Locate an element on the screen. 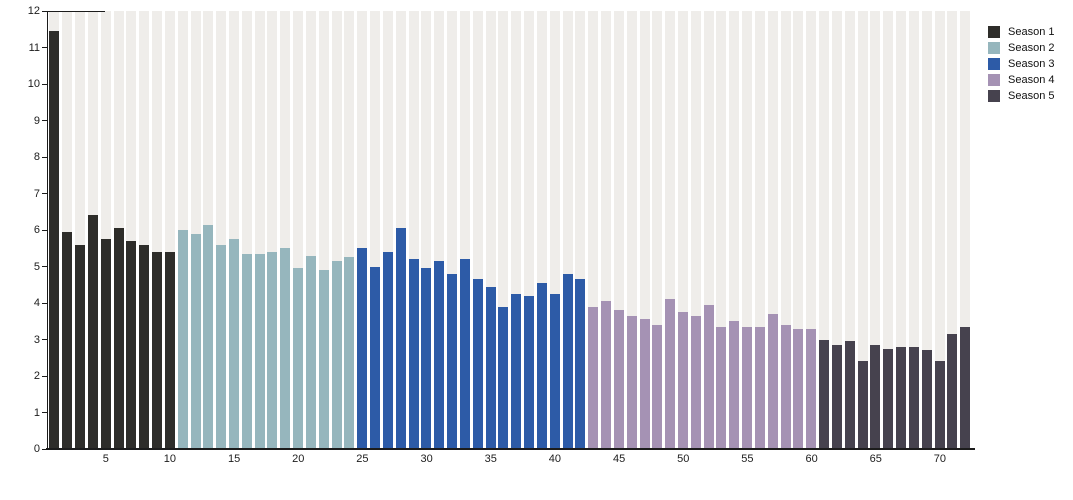 The height and width of the screenshot is (500, 1073). y-tick-label-1: 1 is located at coordinates (36, 412).